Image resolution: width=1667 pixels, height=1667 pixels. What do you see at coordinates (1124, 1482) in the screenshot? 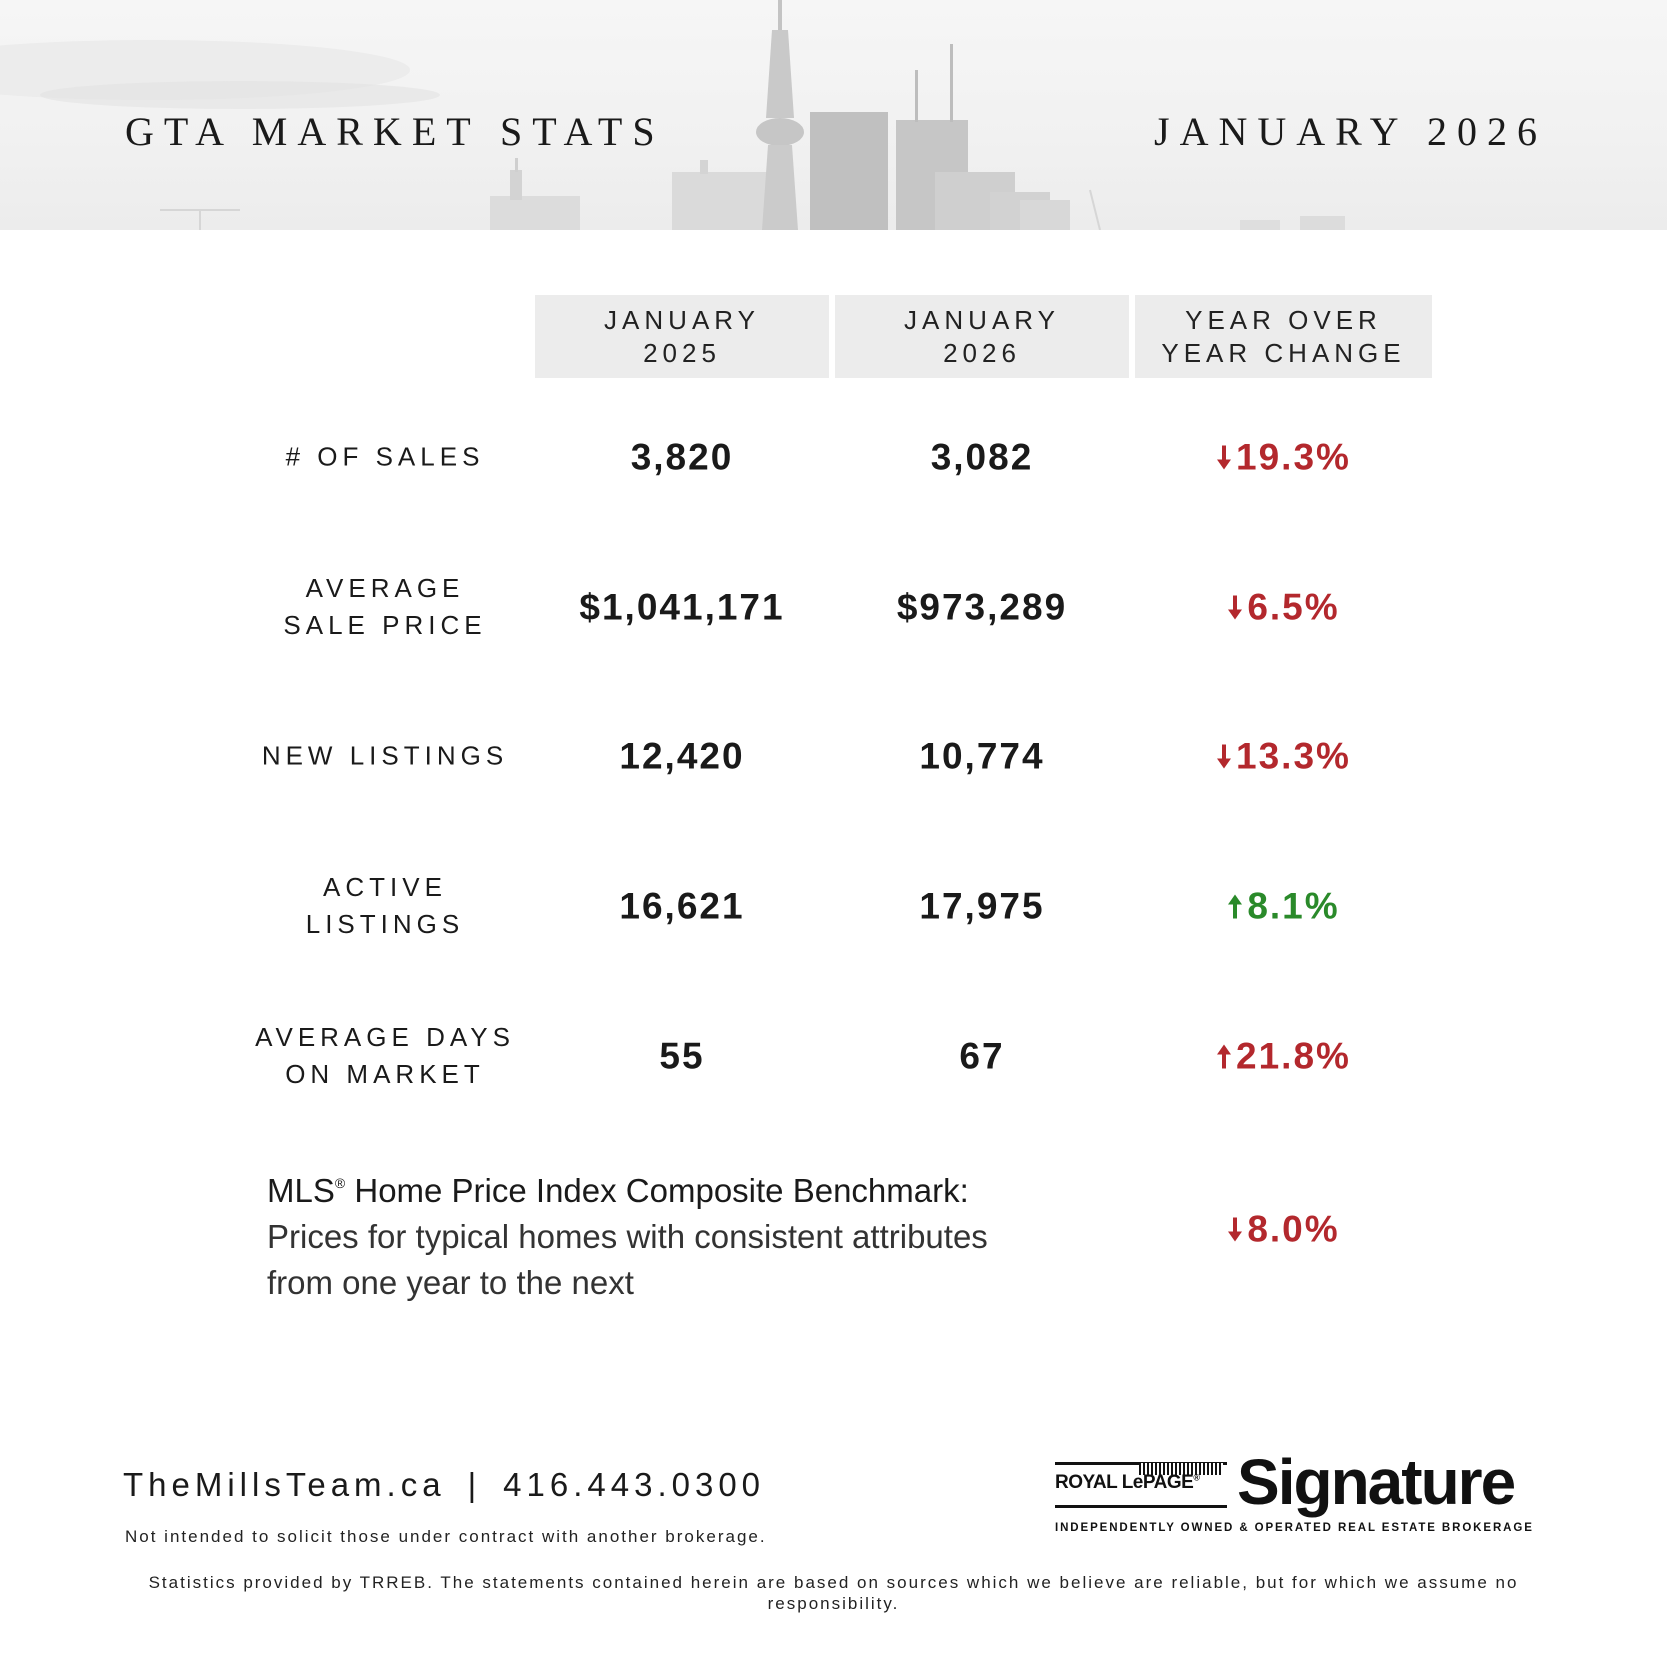
I see `royal-lepage-text: ROYAL LePAGE` at bounding box center [1124, 1482].